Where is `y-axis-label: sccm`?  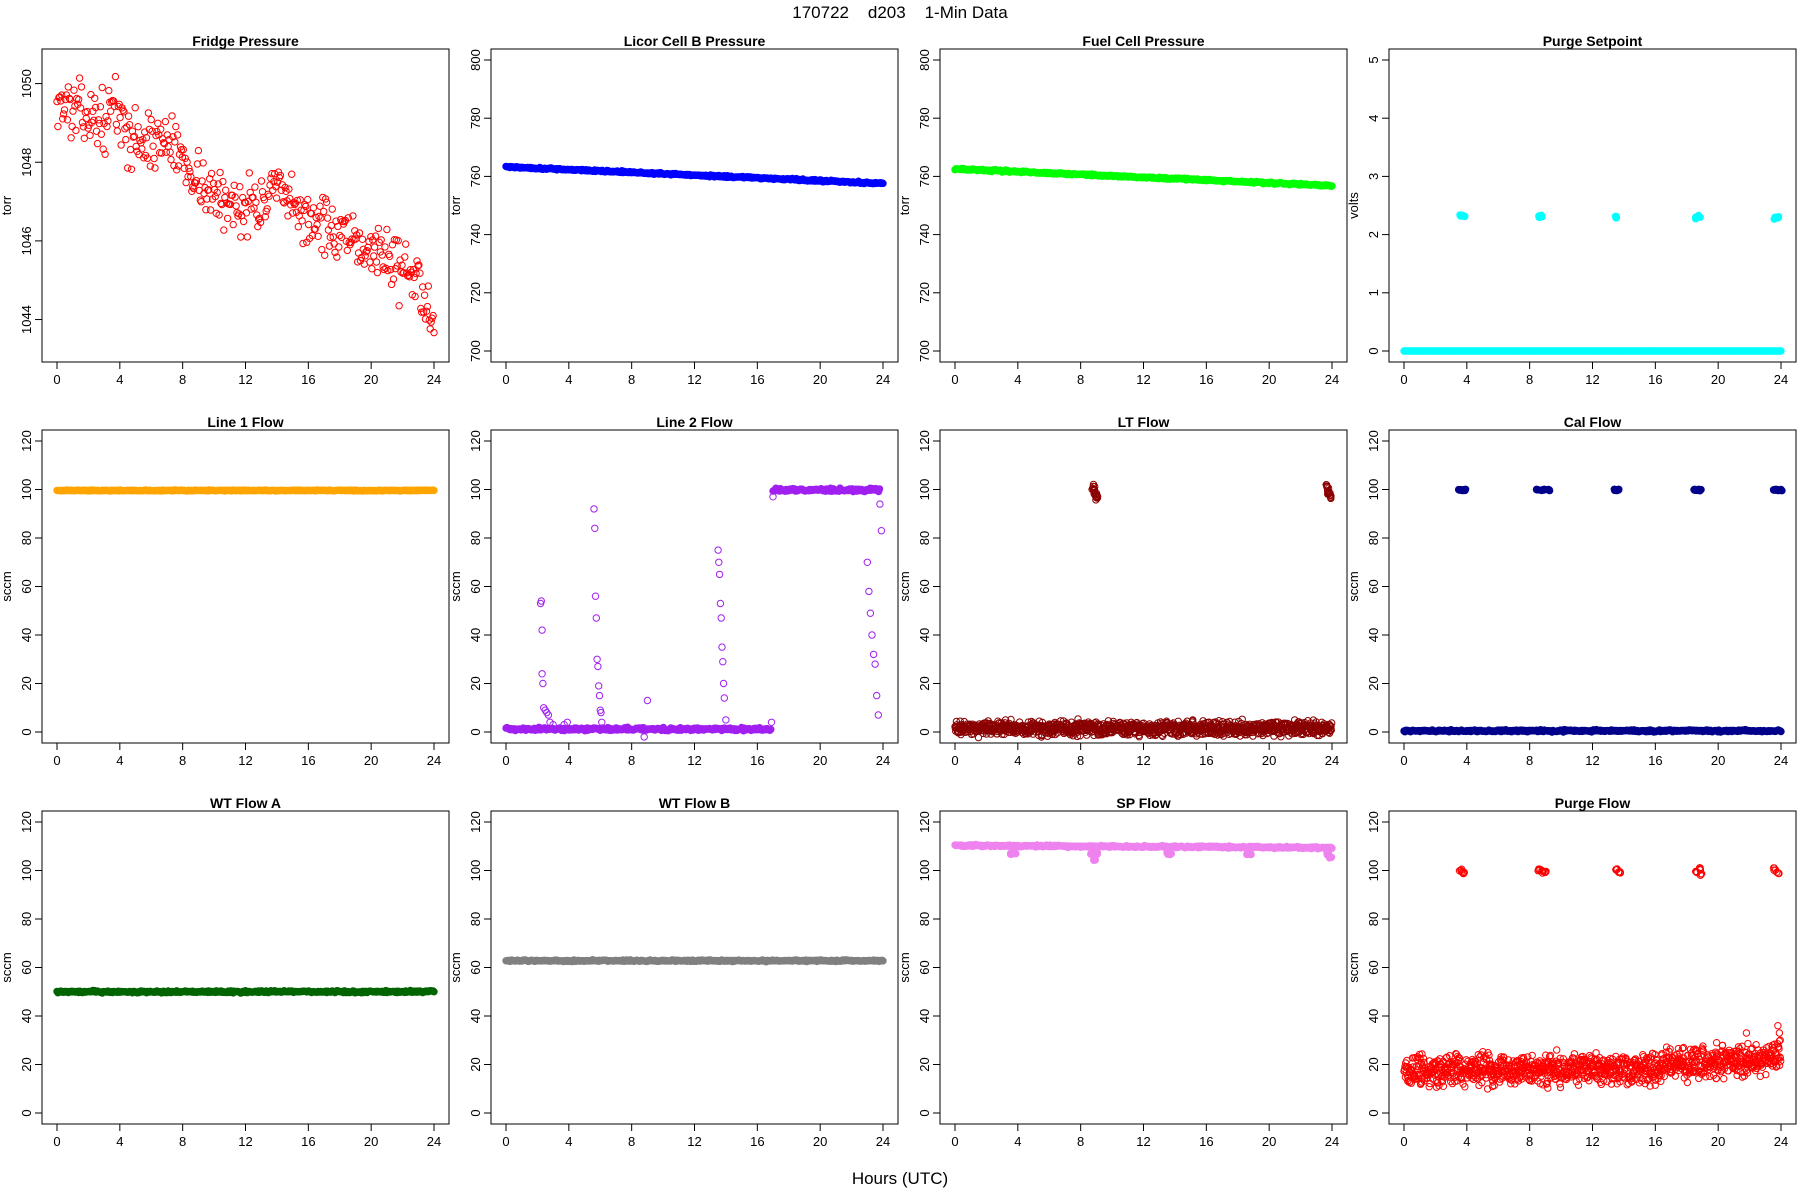 y-axis-label: sccm is located at coordinates (1353, 586).